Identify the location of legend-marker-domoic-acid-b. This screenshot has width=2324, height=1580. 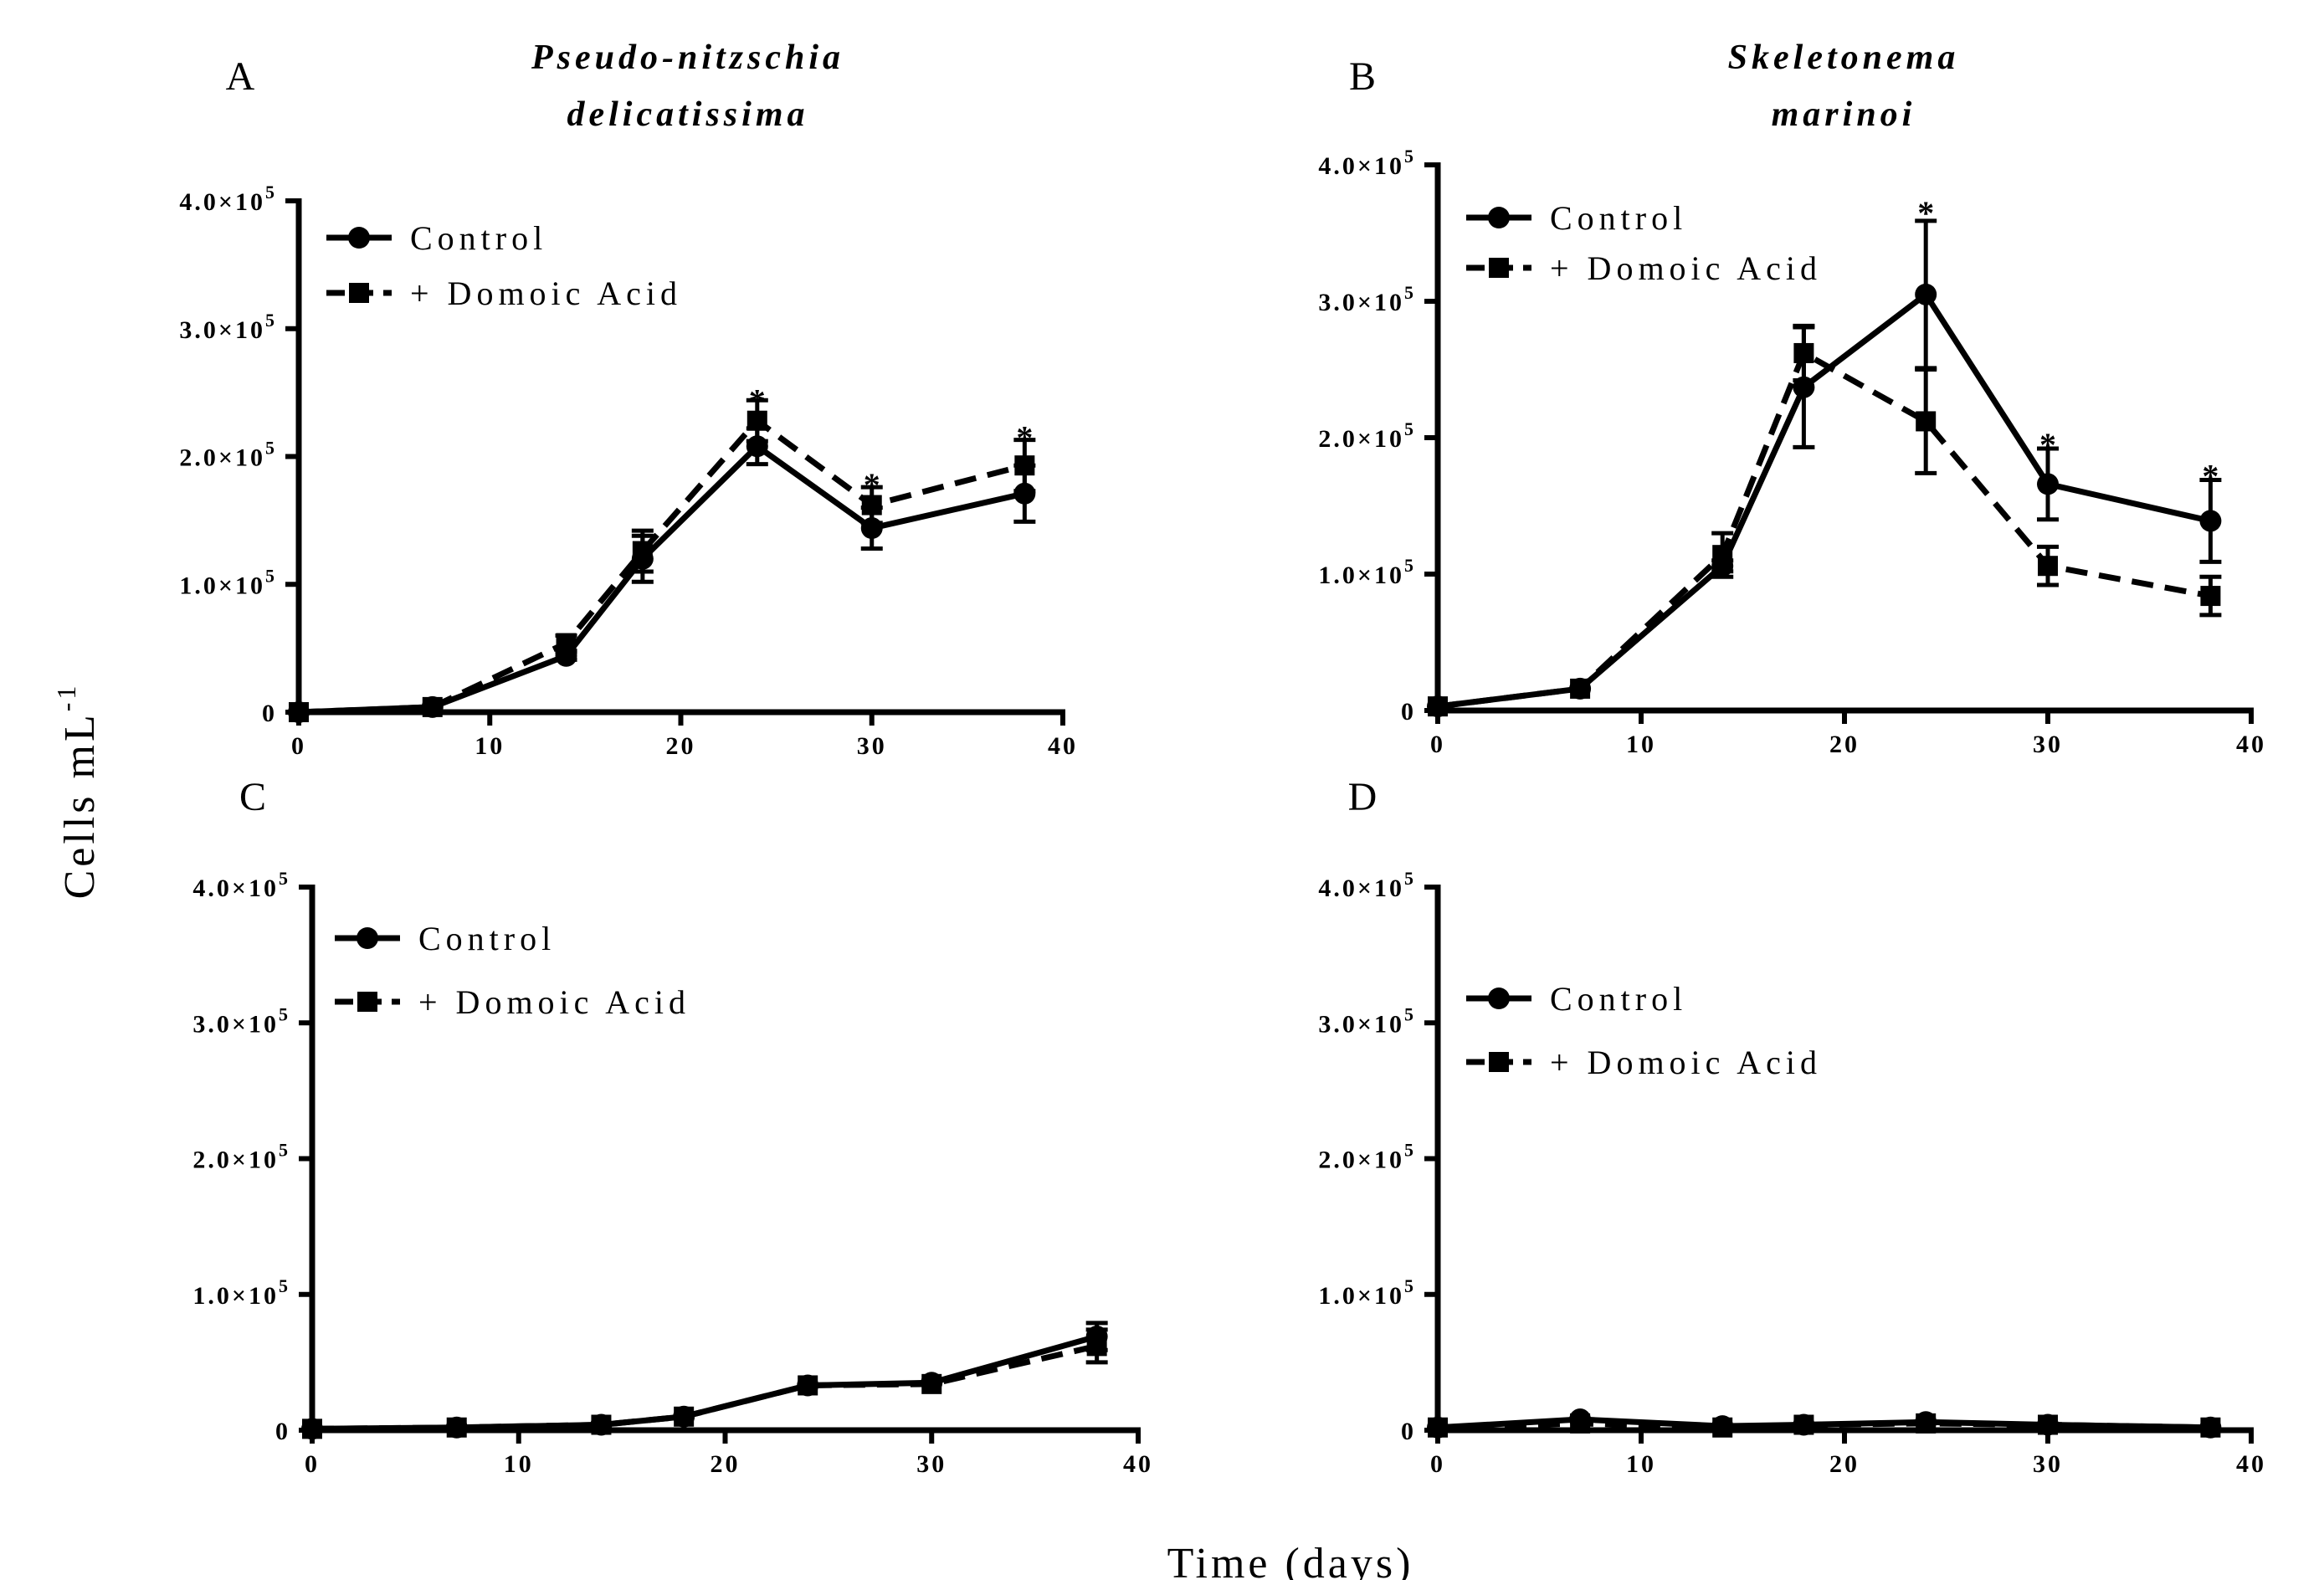
(1499, 268).